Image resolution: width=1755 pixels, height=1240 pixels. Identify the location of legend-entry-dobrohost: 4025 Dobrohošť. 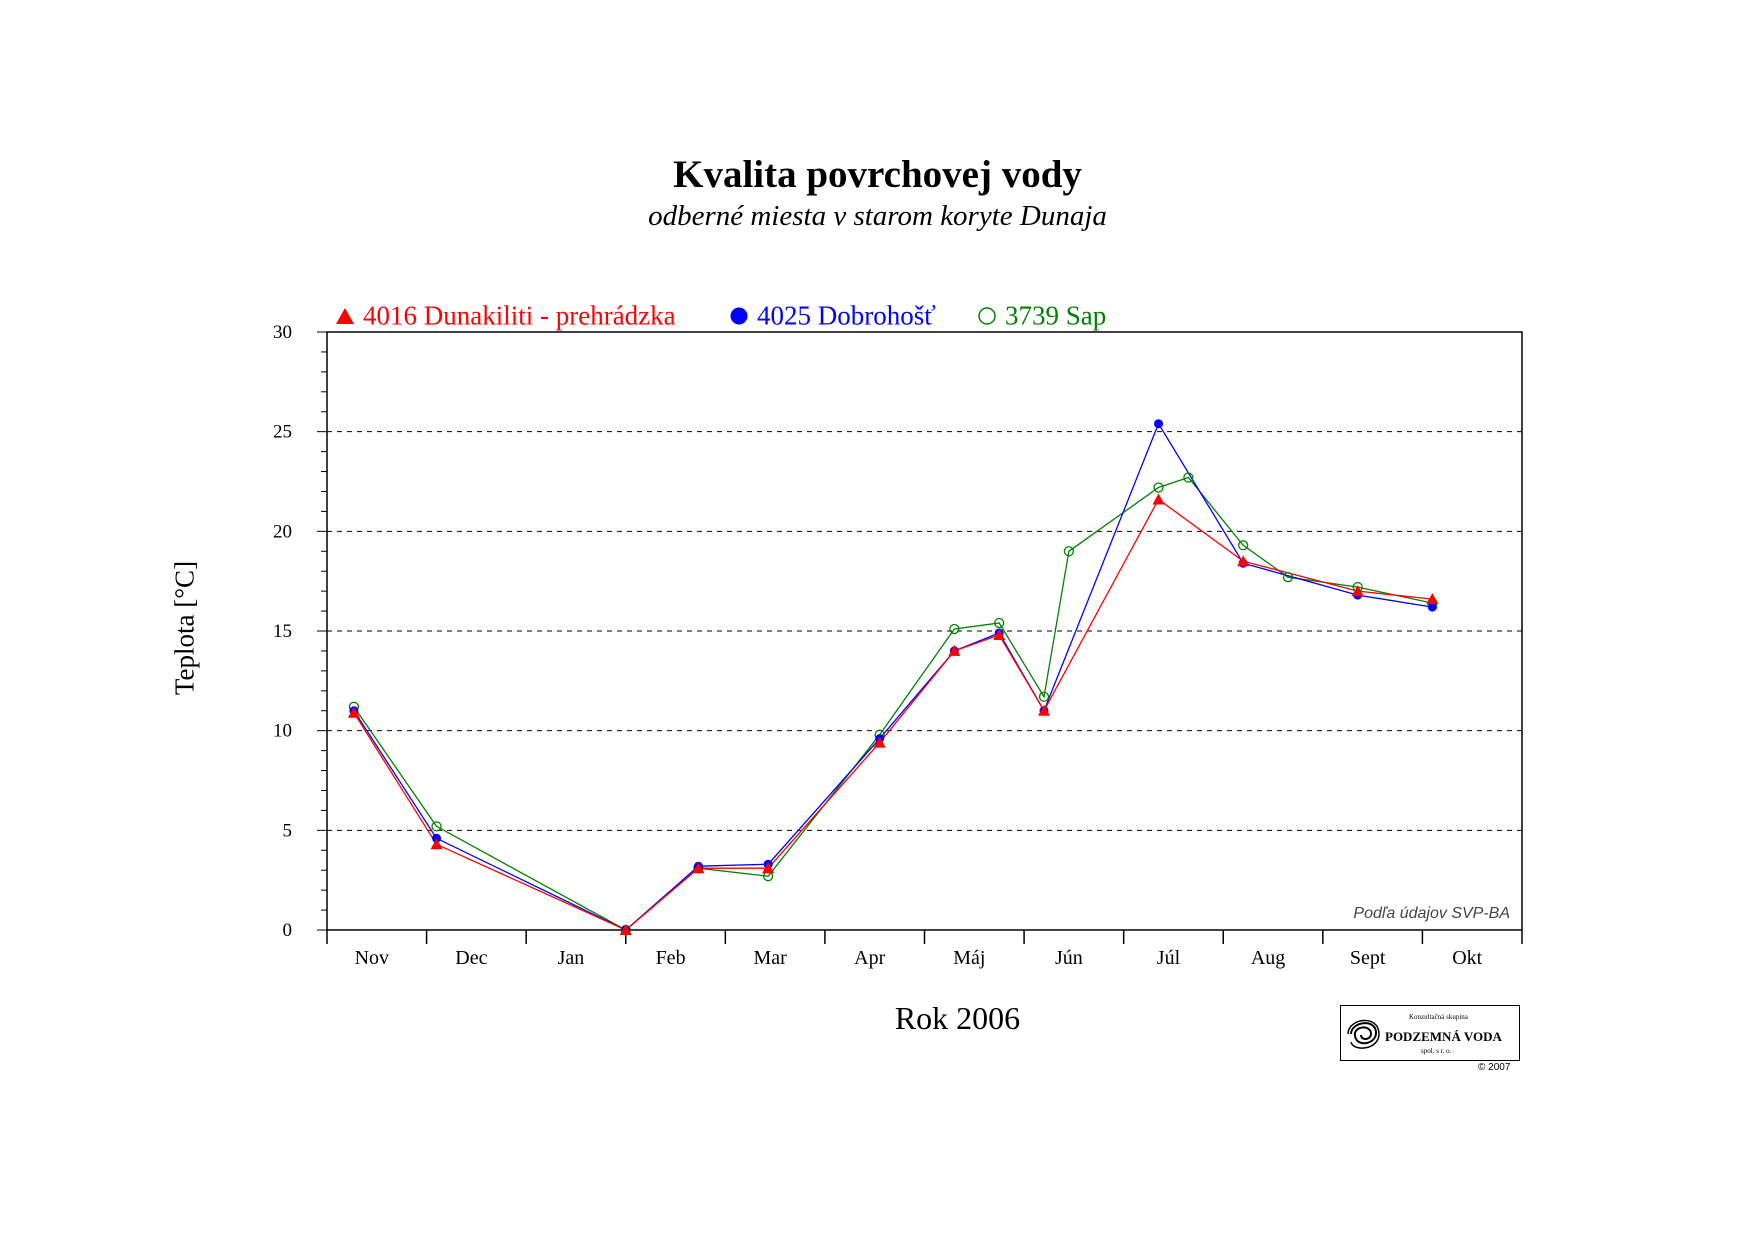
(832, 314).